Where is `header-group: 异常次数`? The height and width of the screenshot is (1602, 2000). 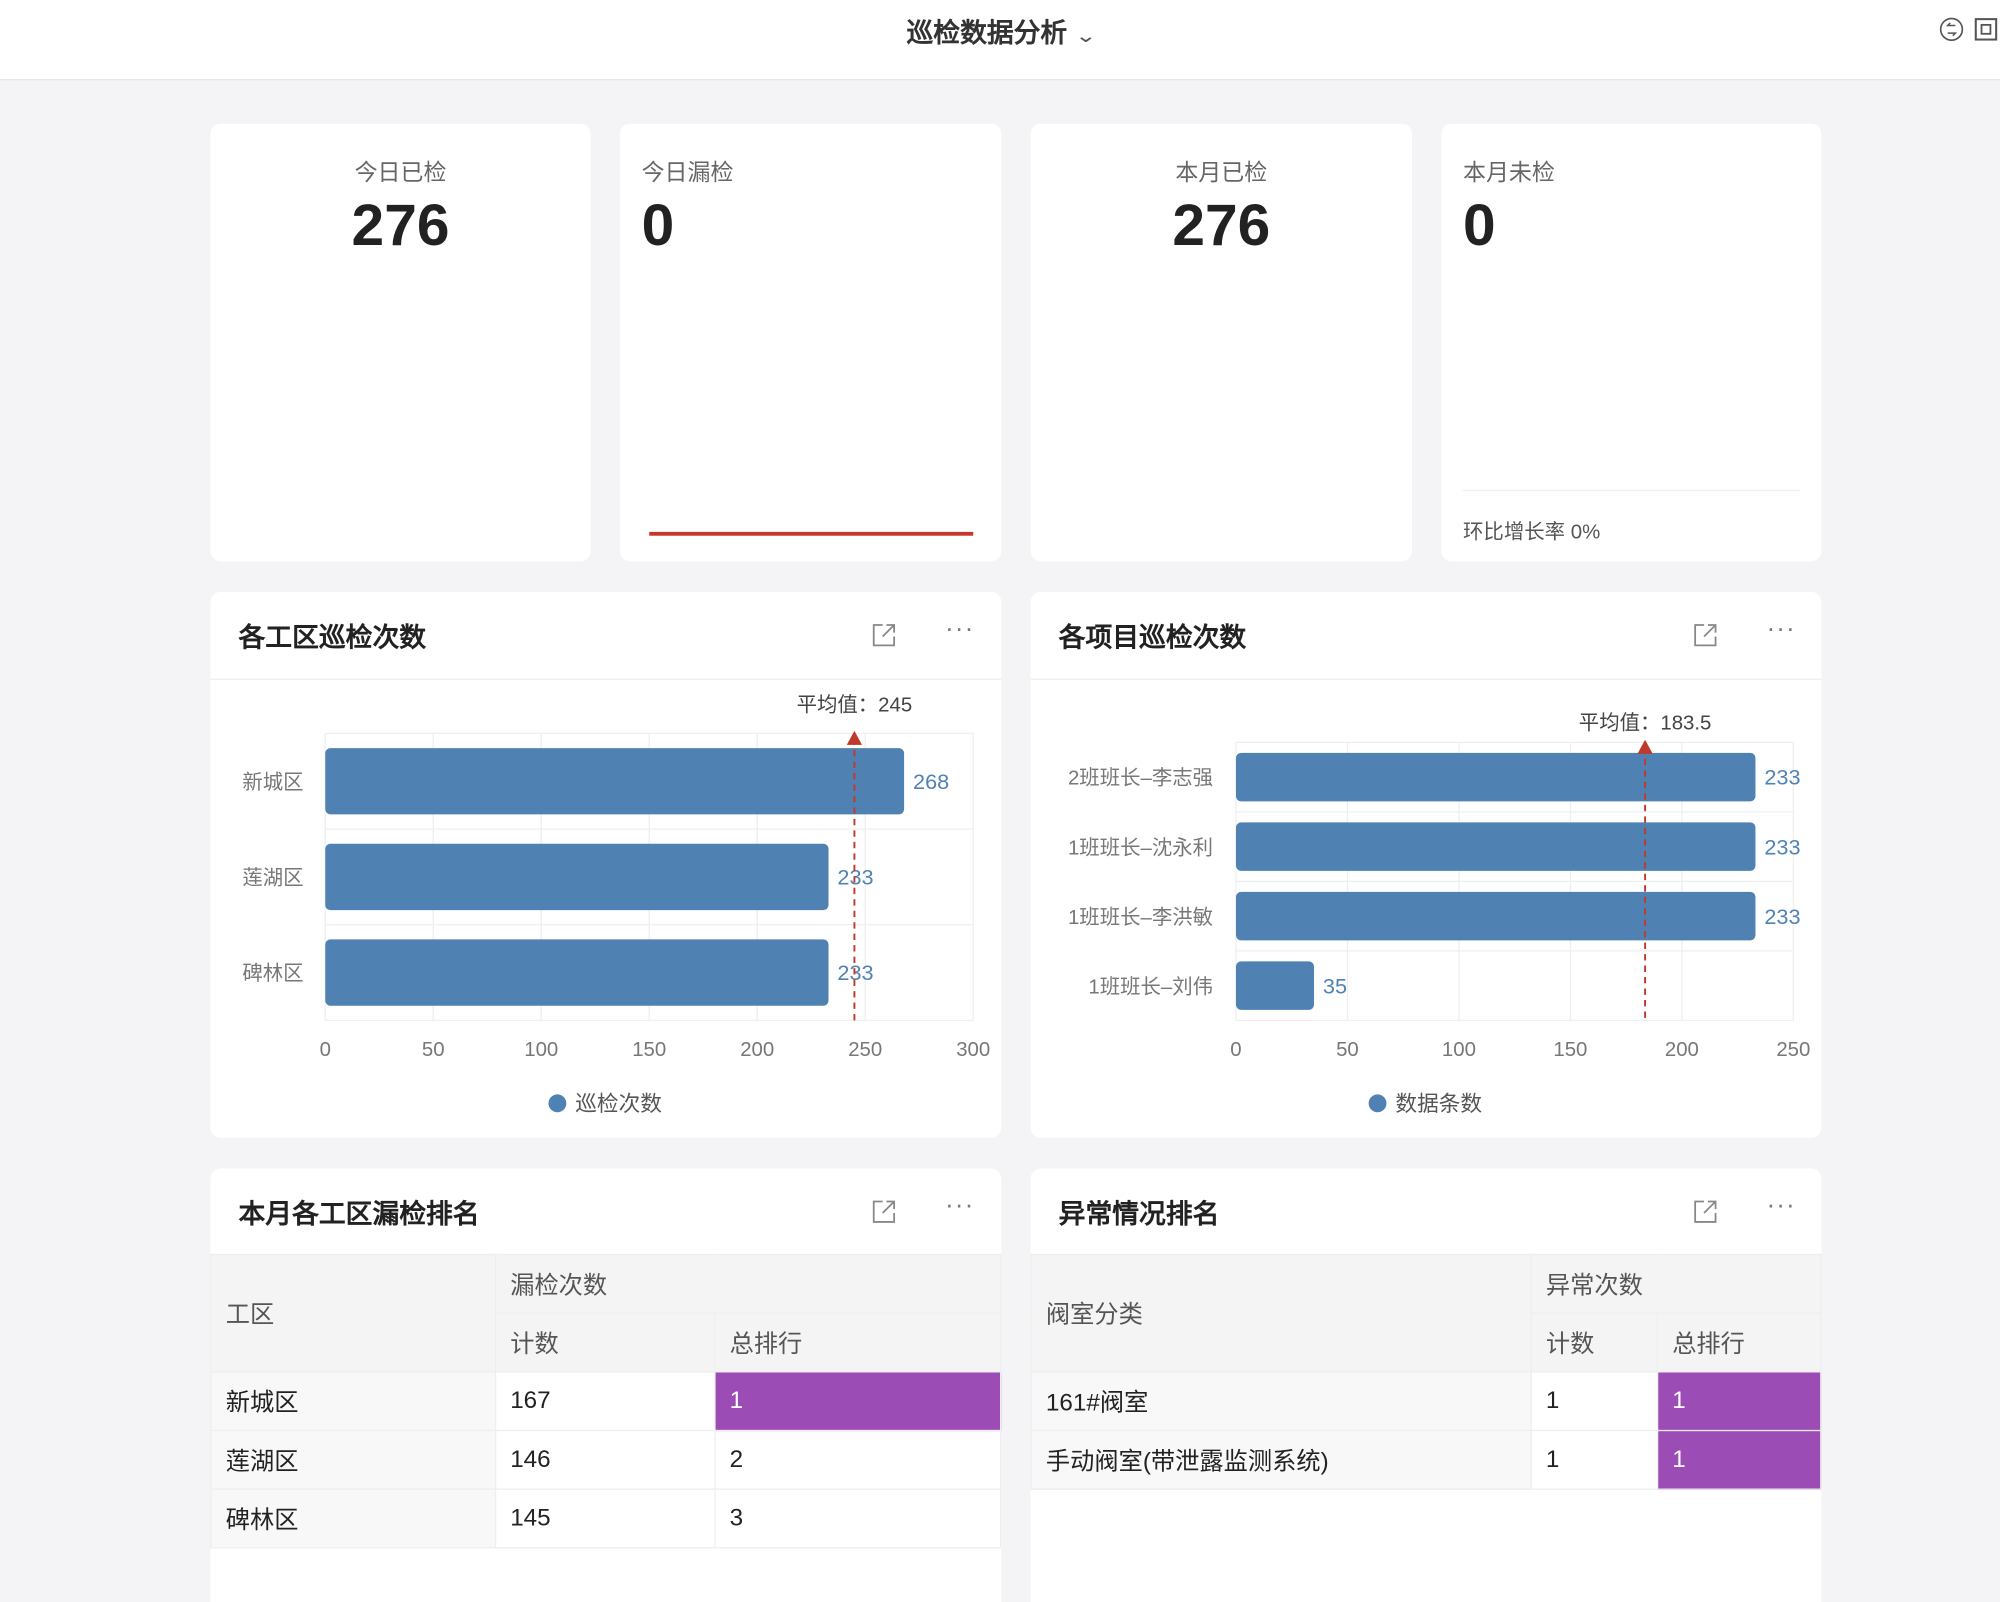 header-group: 异常次数 is located at coordinates (1676, 1283).